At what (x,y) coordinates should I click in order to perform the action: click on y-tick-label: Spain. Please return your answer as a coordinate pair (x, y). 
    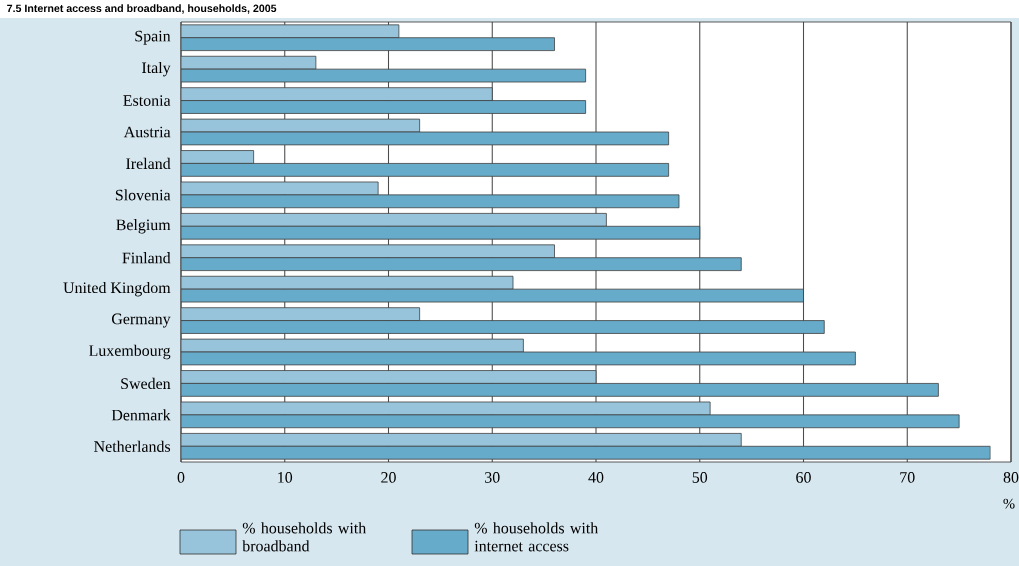
    Looking at the image, I should click on (153, 37).